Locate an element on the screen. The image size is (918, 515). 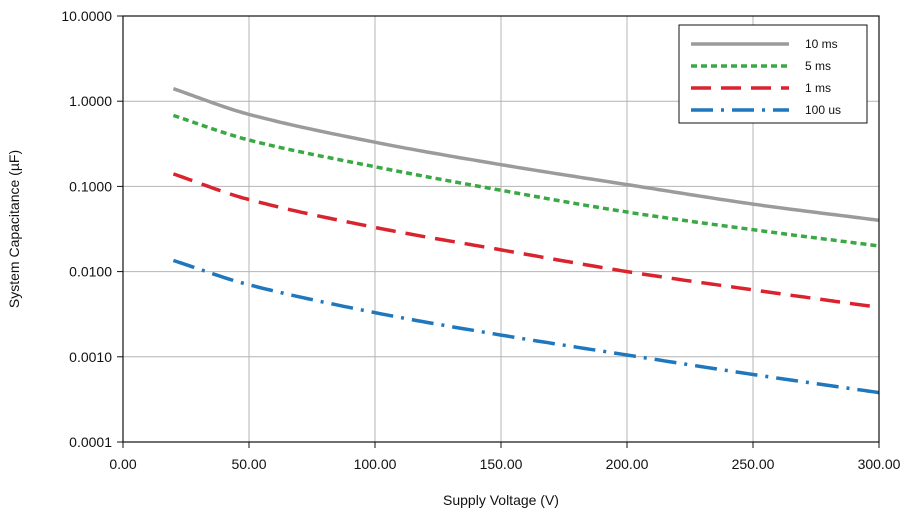
y-tick-label: 0.1000 is located at coordinates (90, 186).